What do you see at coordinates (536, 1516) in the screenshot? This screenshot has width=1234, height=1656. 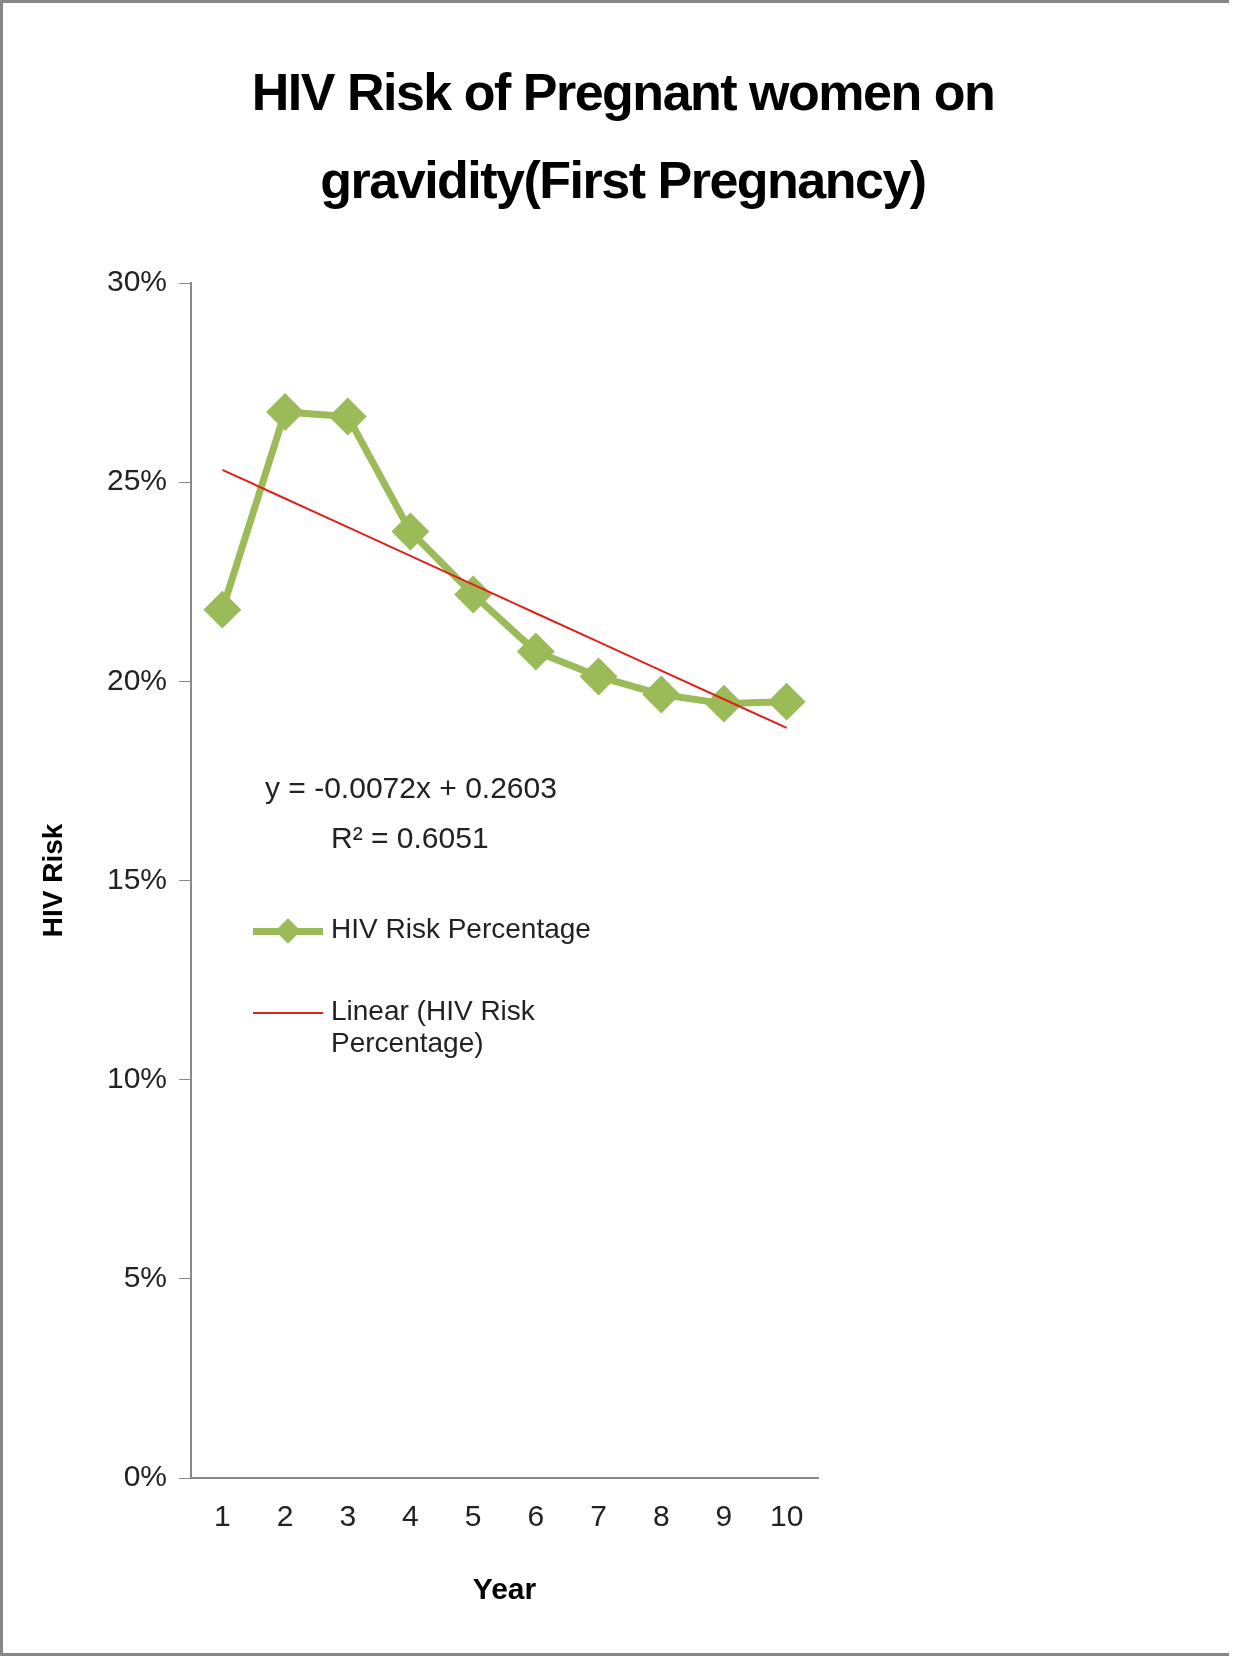 I see `x-tick-label: 6` at bounding box center [536, 1516].